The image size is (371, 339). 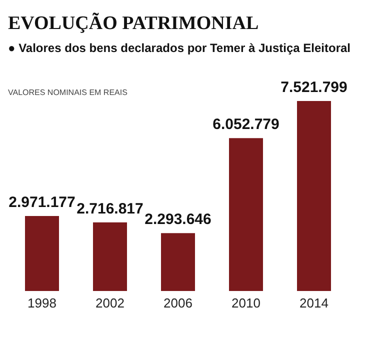 What do you see at coordinates (42, 202) in the screenshot?
I see `data-label: 2.971.177` at bounding box center [42, 202].